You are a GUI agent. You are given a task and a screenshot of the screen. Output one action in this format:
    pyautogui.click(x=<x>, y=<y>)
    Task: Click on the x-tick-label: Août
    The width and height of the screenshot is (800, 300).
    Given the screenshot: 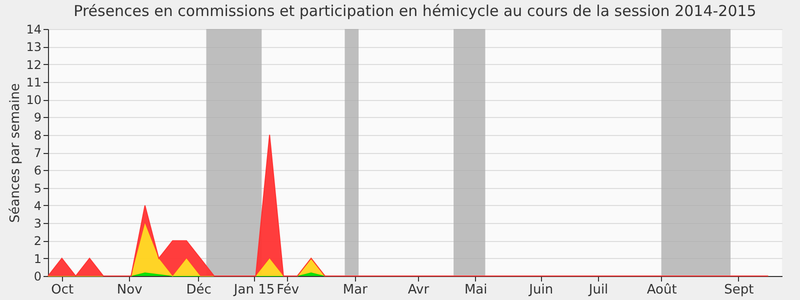 What is the action you would take?
    pyautogui.click(x=661, y=290)
    